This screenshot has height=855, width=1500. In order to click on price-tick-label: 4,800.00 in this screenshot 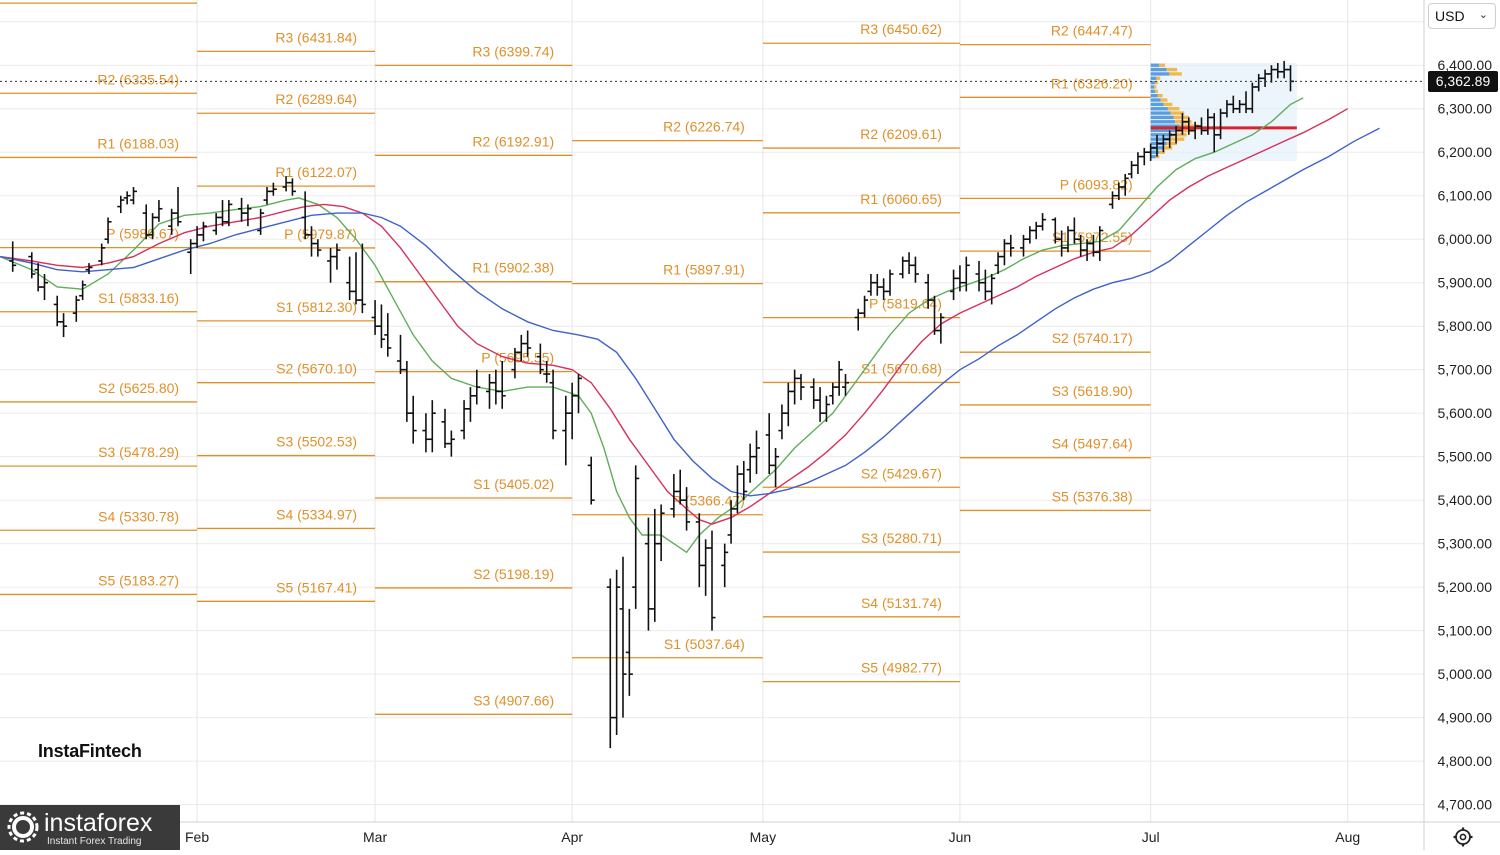, I will do `click(1465, 761)`.